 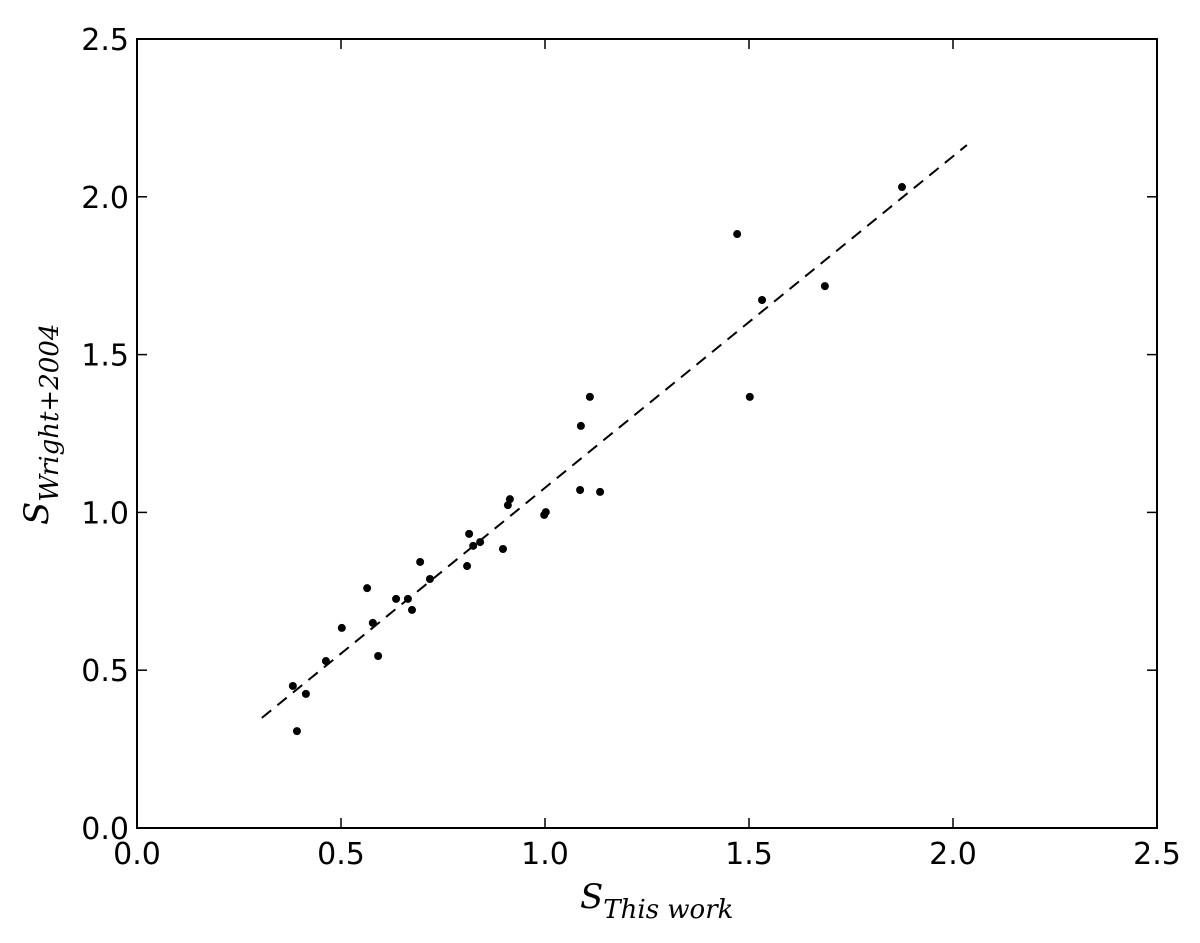 What do you see at coordinates (1157, 854) in the screenshot?
I see `x-tick-label: 2.5` at bounding box center [1157, 854].